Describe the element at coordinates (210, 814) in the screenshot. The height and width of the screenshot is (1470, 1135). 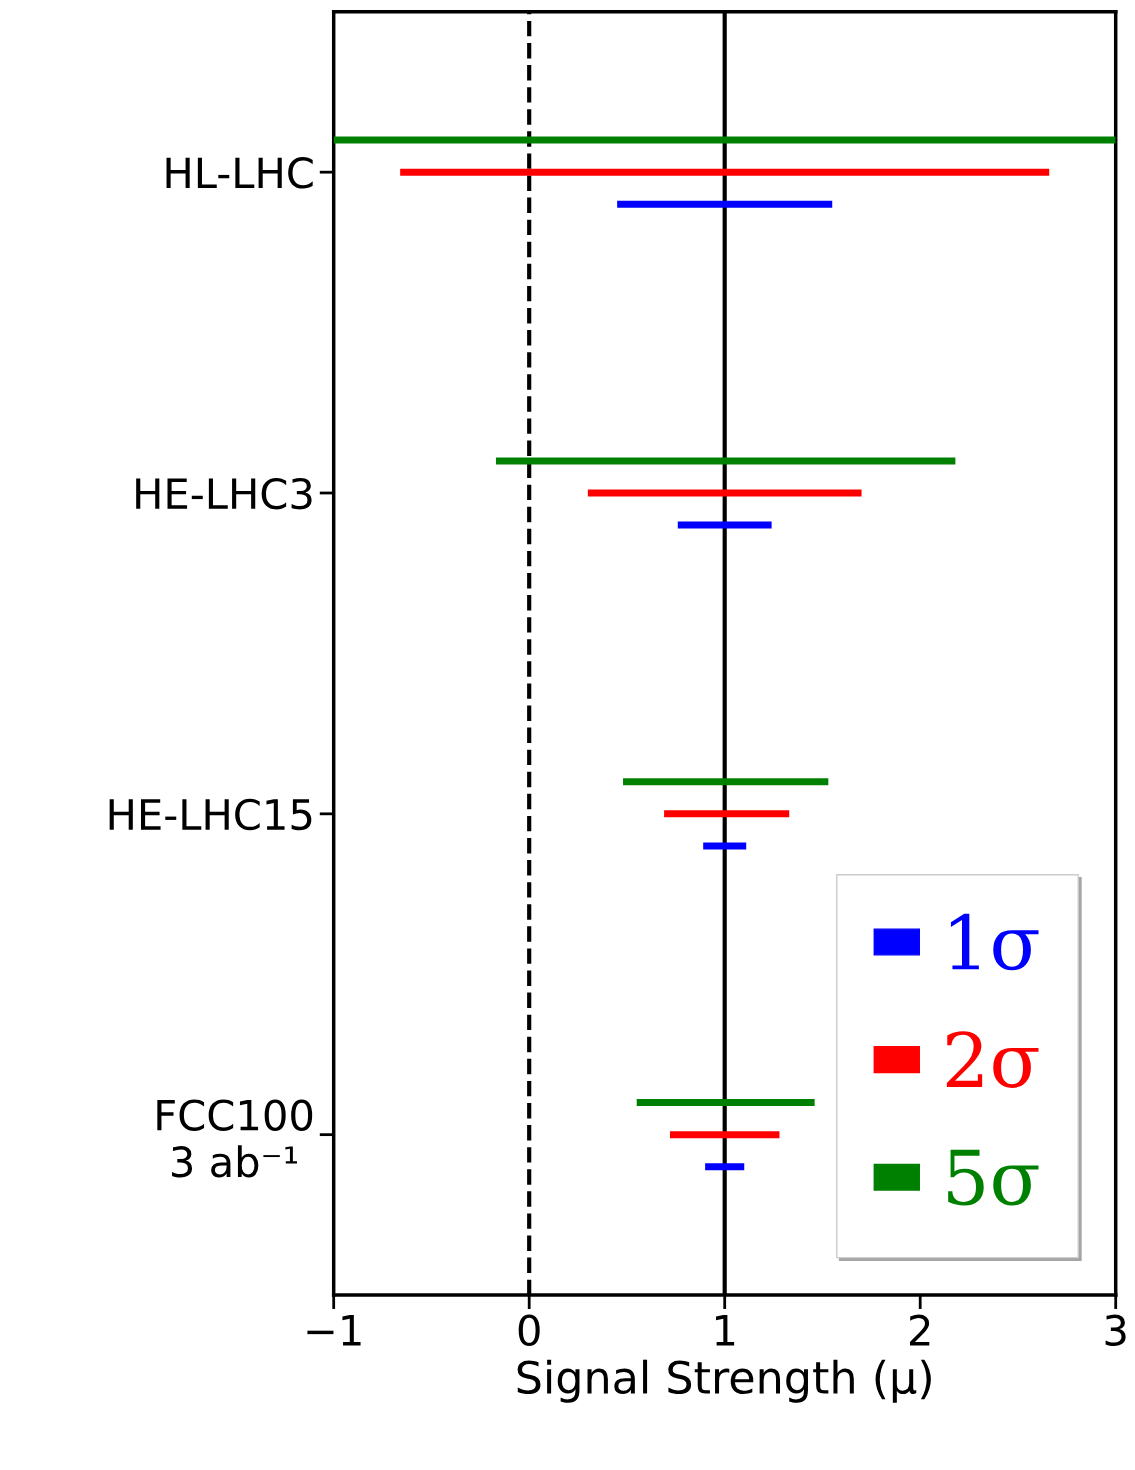
I see `y-tick-label: HE-LHC15` at that location.